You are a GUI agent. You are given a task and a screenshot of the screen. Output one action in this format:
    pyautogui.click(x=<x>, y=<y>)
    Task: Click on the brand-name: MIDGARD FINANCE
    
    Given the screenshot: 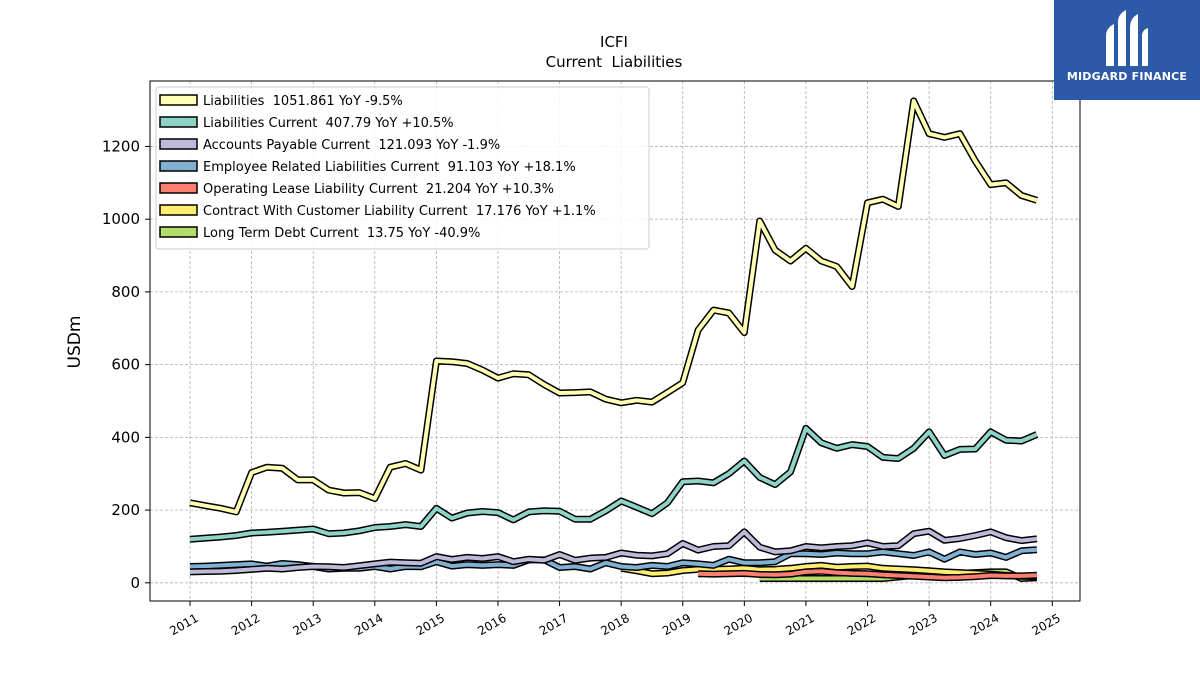 What is the action you would take?
    pyautogui.click(x=1127, y=76)
    